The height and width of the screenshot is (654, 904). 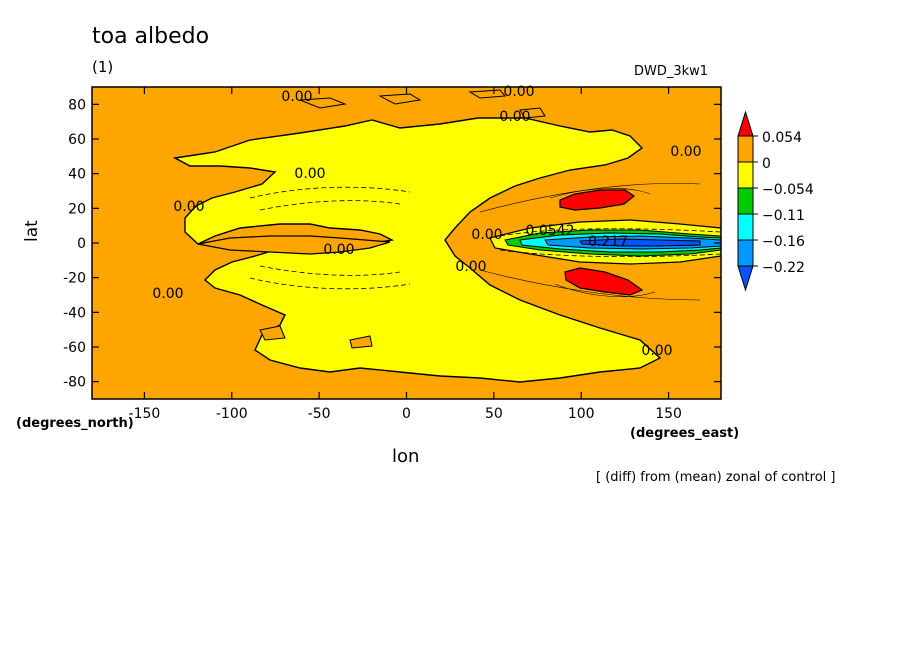 What do you see at coordinates (74, 383) in the screenshot?
I see `y-tick-label: -80` at bounding box center [74, 383].